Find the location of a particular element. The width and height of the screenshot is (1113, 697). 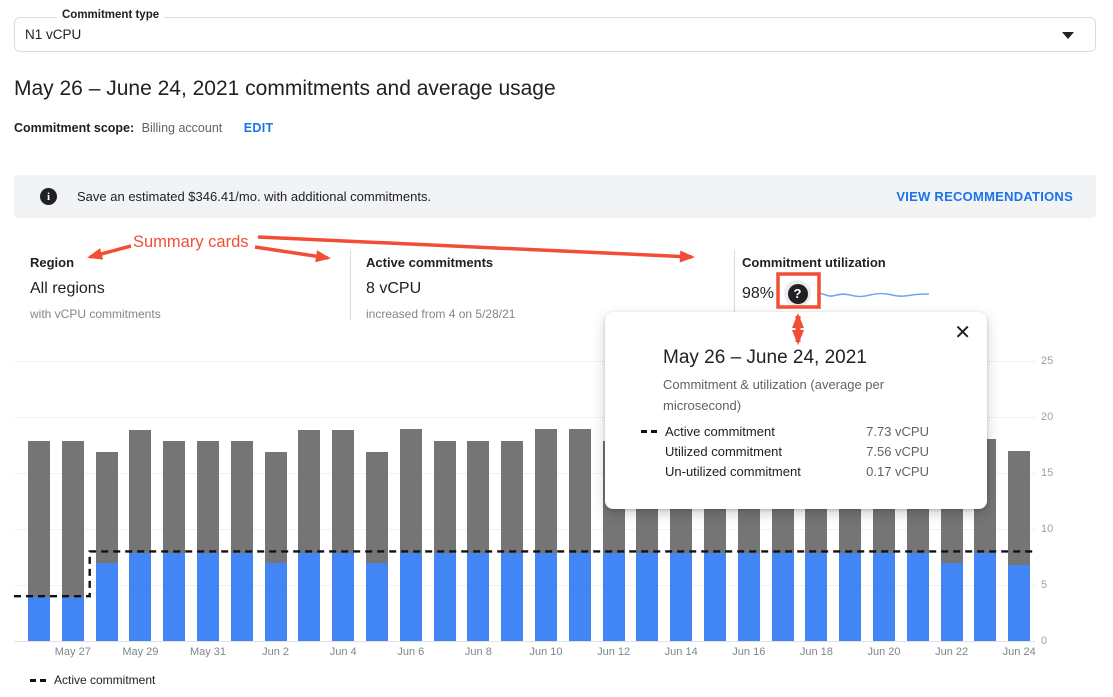

legend-label: Active commitment is located at coordinates (105, 680).